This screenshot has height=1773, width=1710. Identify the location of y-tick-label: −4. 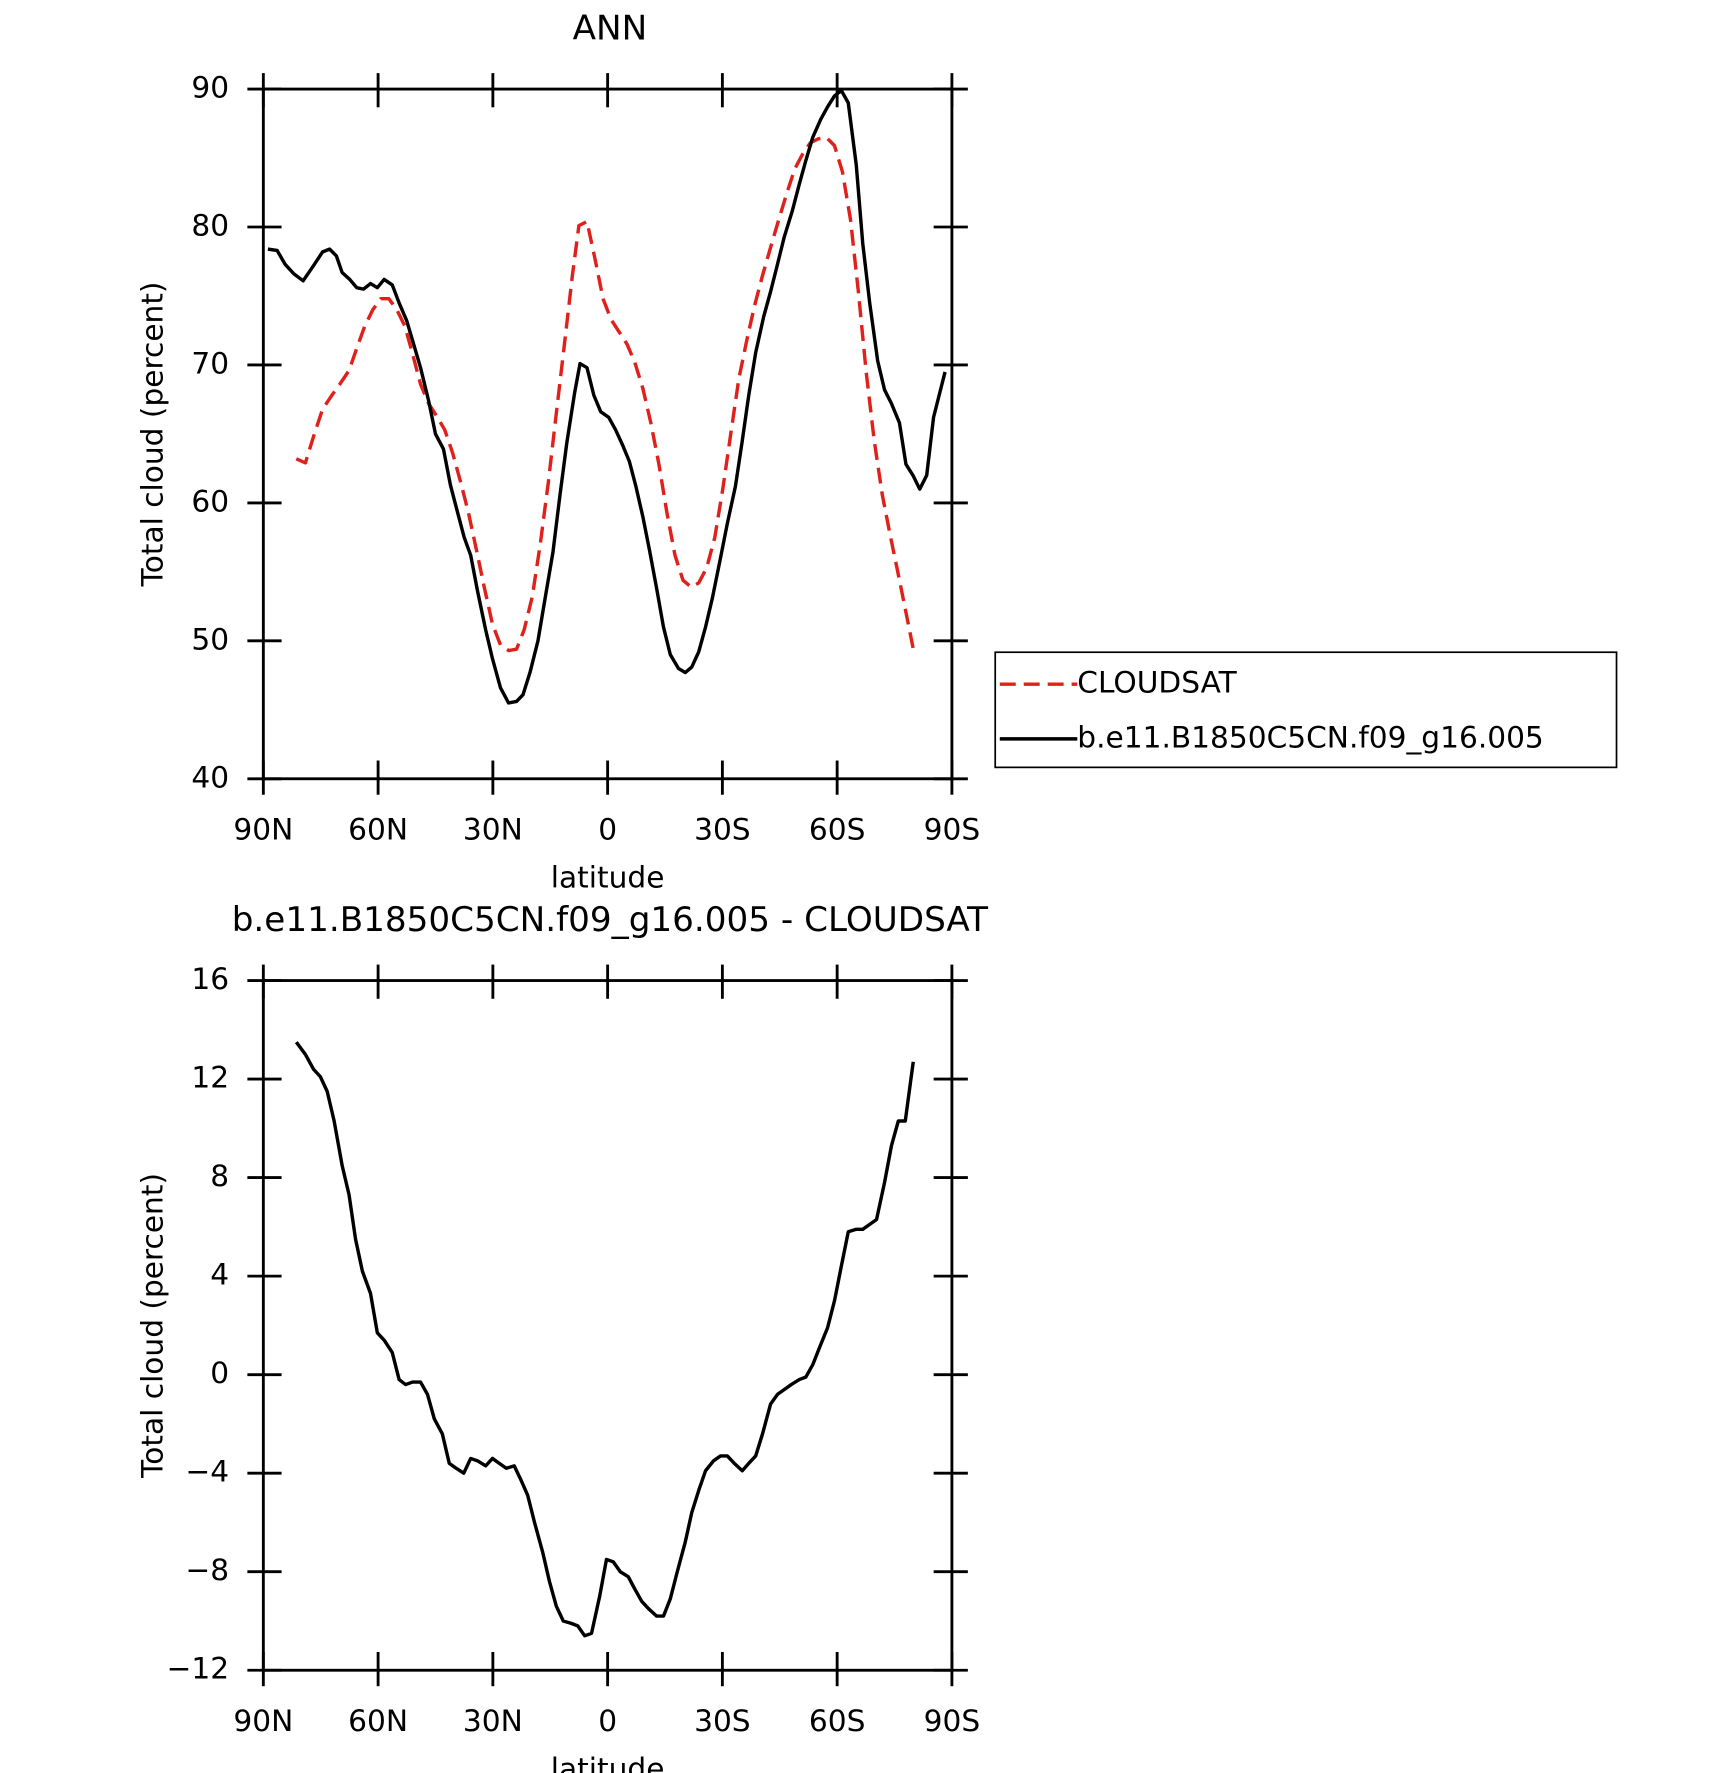
(207, 1471).